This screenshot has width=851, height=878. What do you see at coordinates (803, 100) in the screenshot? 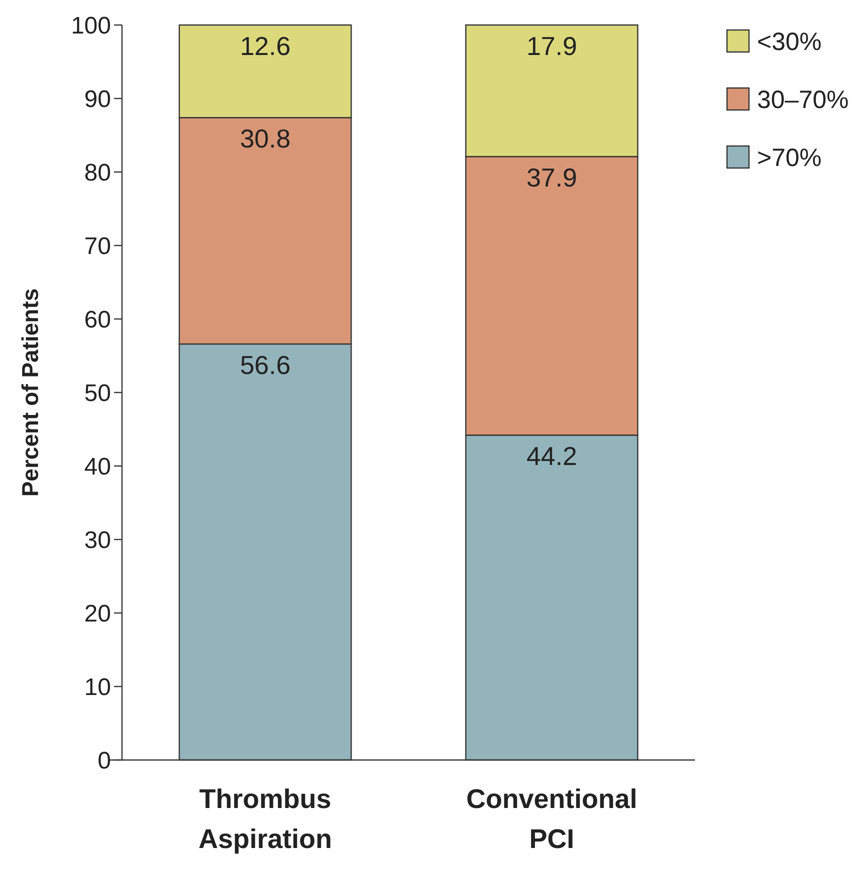
I see `legend-label: 30–70%` at bounding box center [803, 100].